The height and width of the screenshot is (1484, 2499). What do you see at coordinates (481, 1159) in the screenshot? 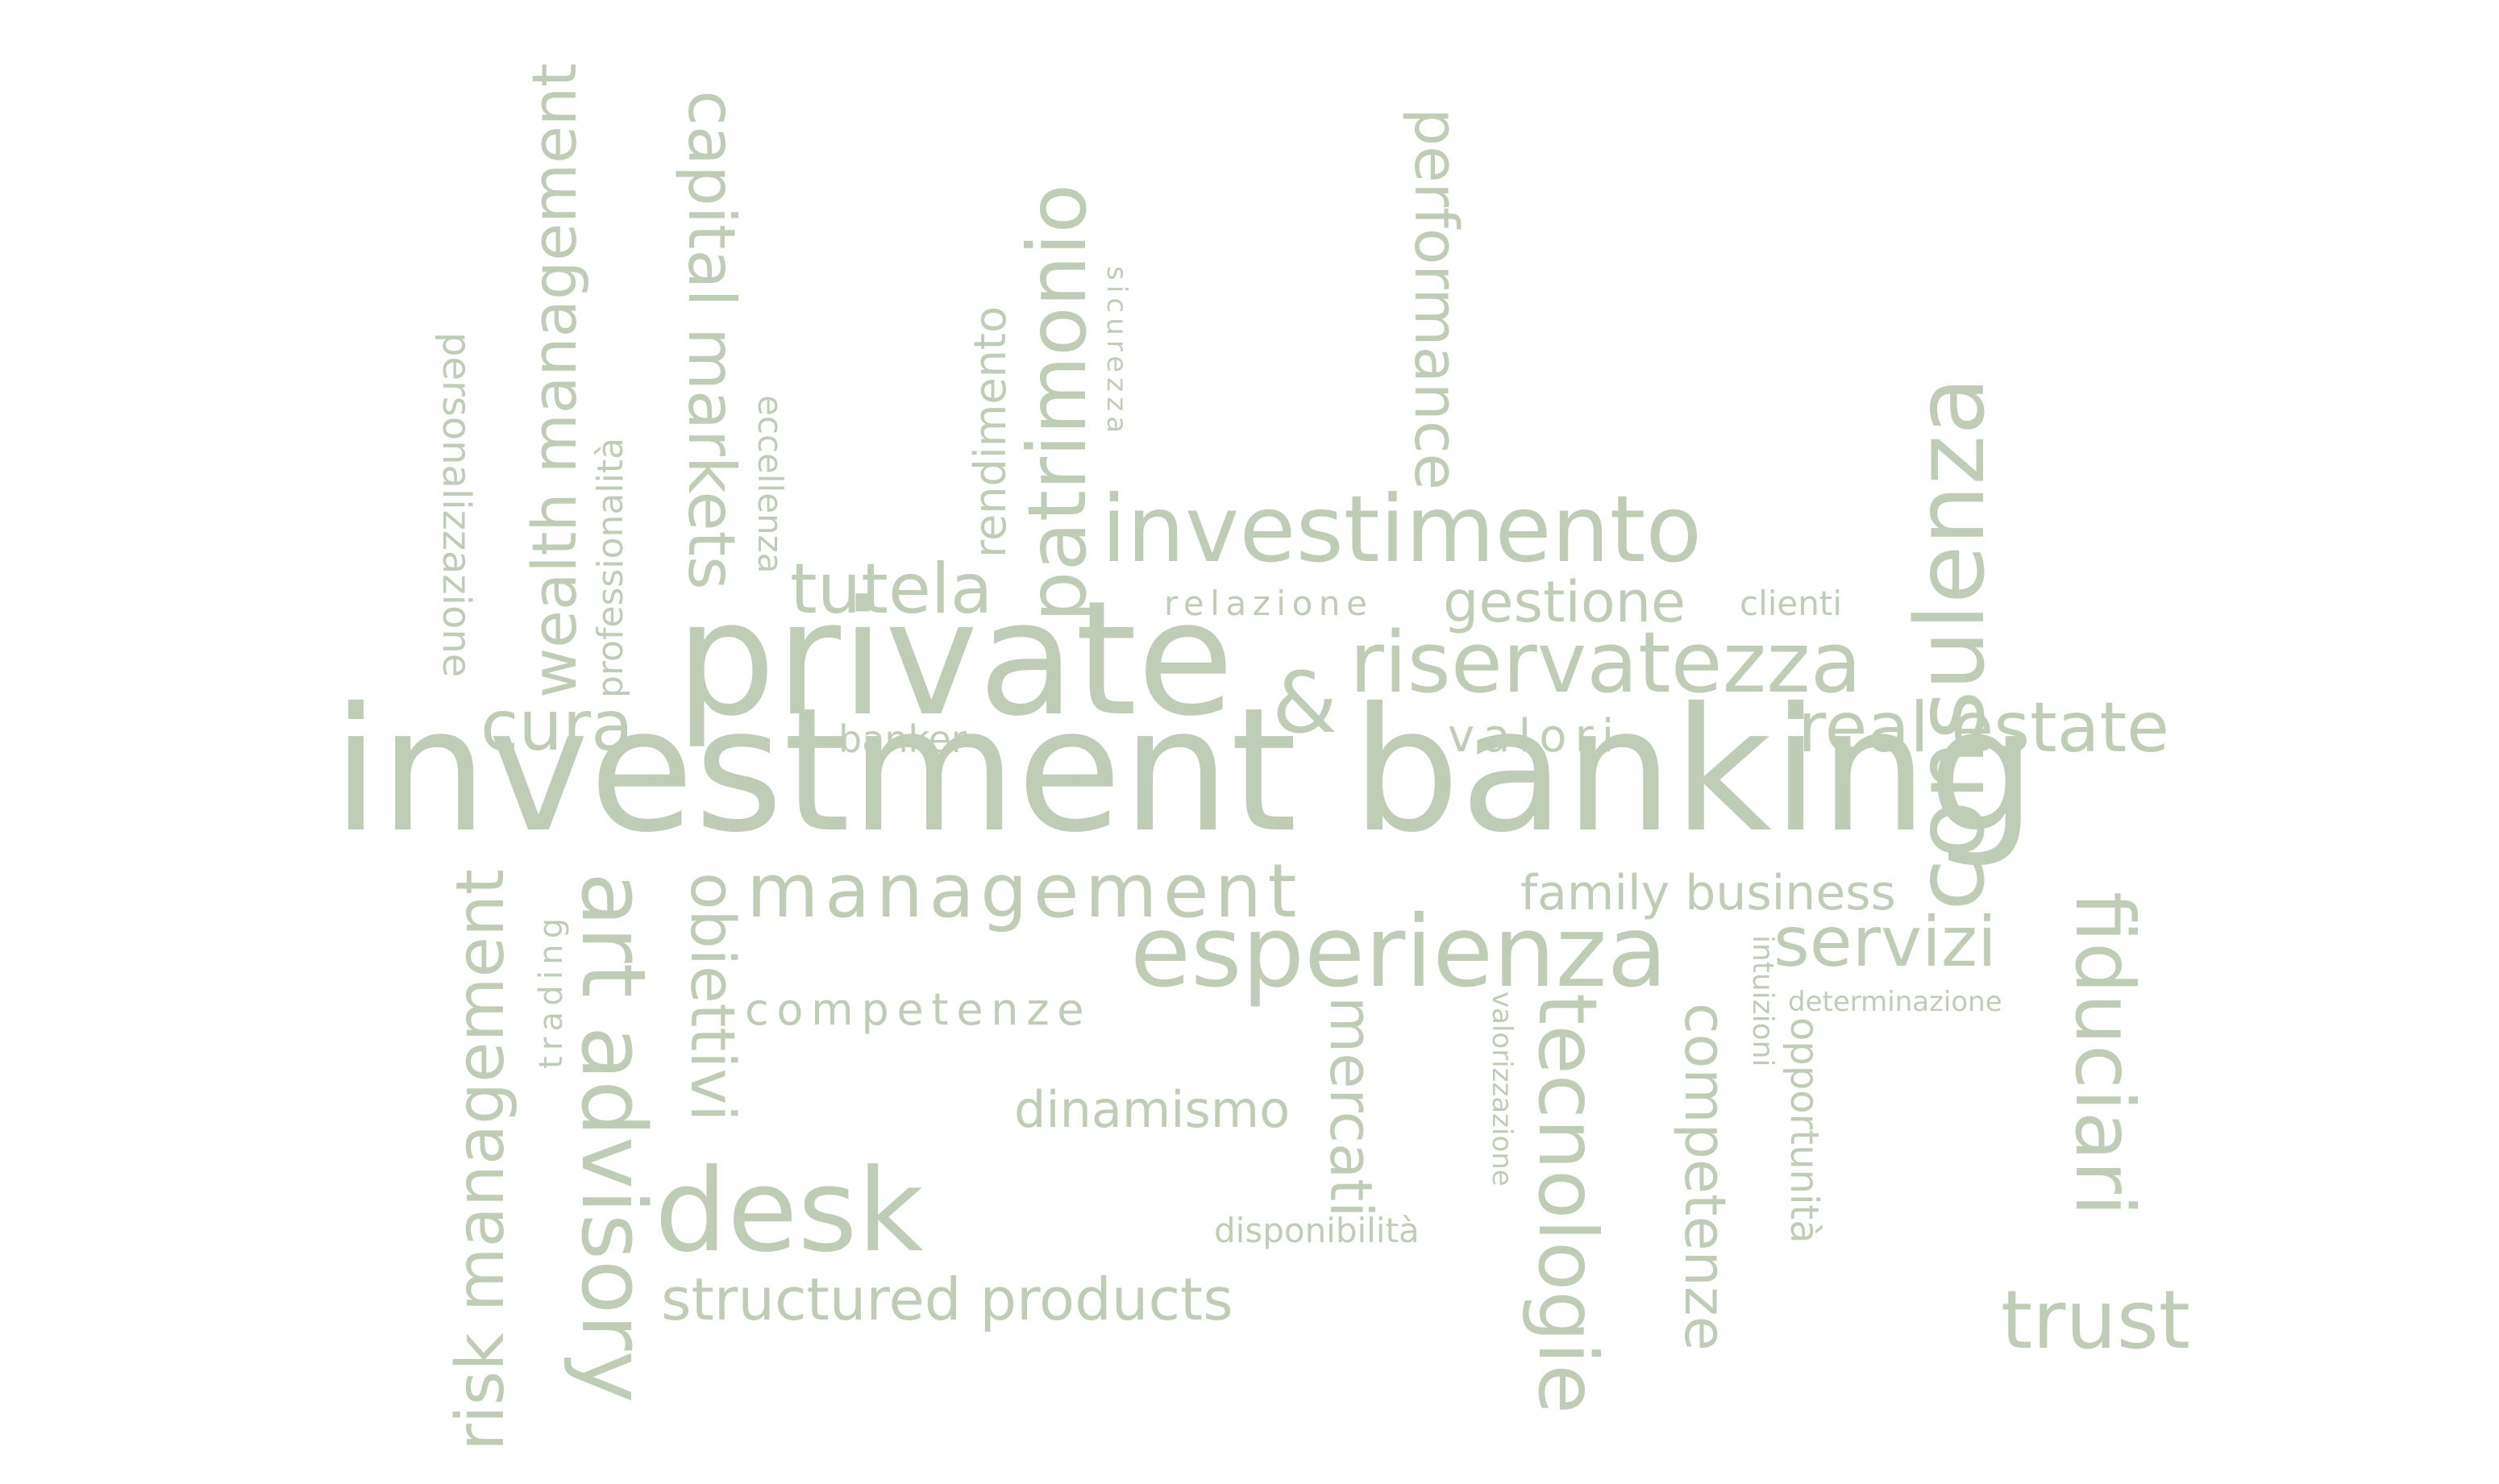
I see `word-risk-management: risk management` at bounding box center [481, 1159].